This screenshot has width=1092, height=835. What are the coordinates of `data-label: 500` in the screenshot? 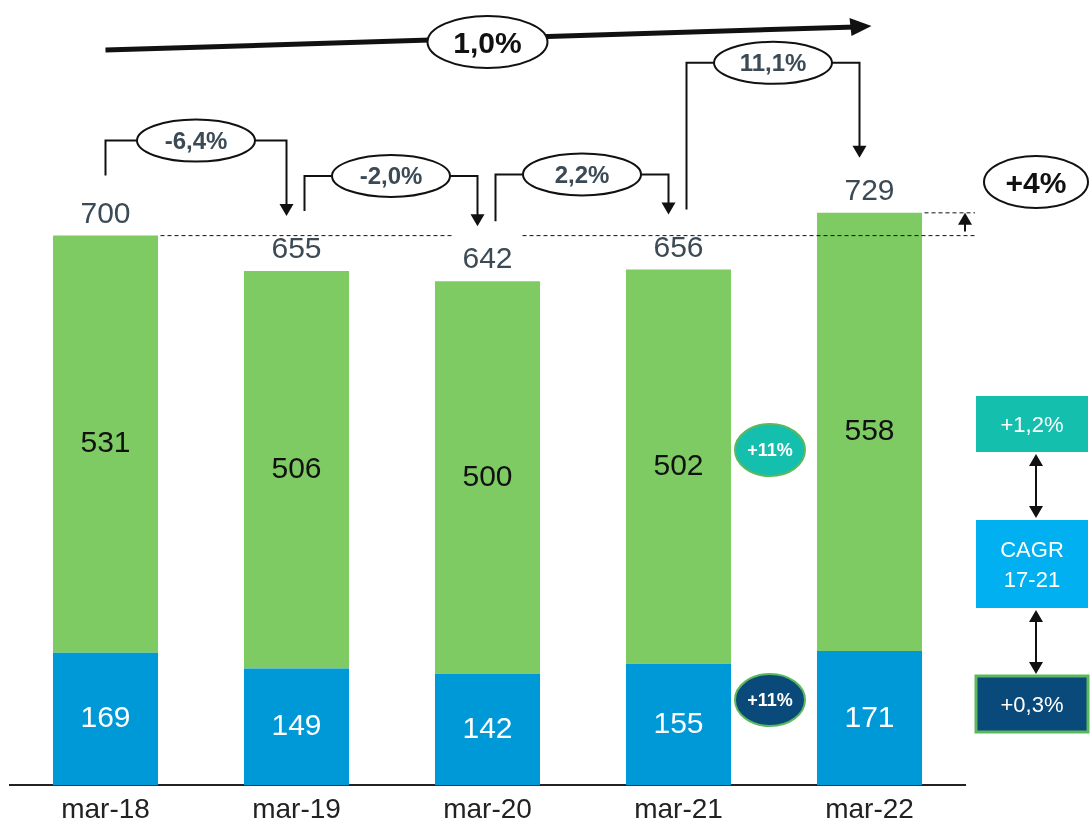 It's located at (487, 475).